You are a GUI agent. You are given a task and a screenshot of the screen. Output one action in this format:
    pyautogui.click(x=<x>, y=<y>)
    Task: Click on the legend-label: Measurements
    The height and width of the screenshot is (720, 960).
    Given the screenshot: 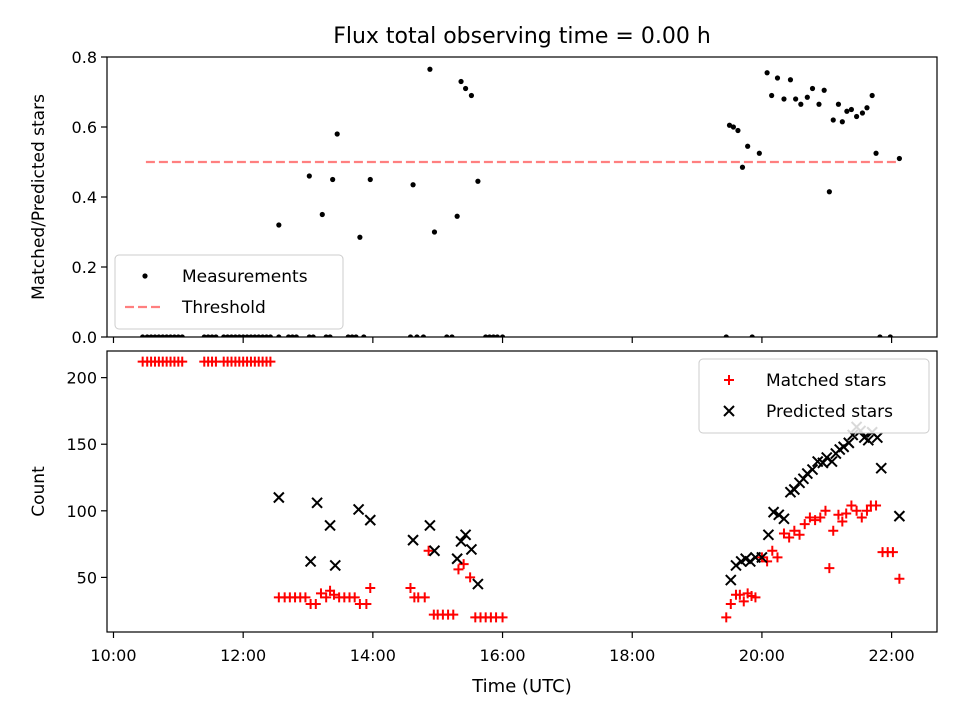 What is the action you would take?
    pyautogui.click(x=245, y=277)
    